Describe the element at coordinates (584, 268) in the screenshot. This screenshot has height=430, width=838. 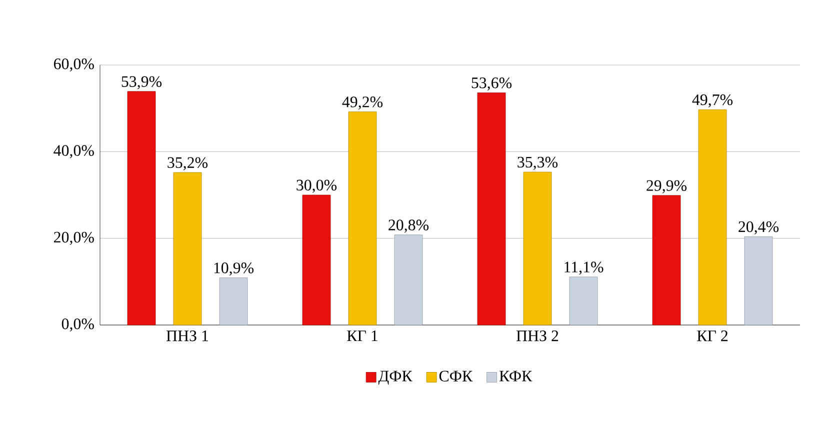
I see `data-label: 11,1%` at that location.